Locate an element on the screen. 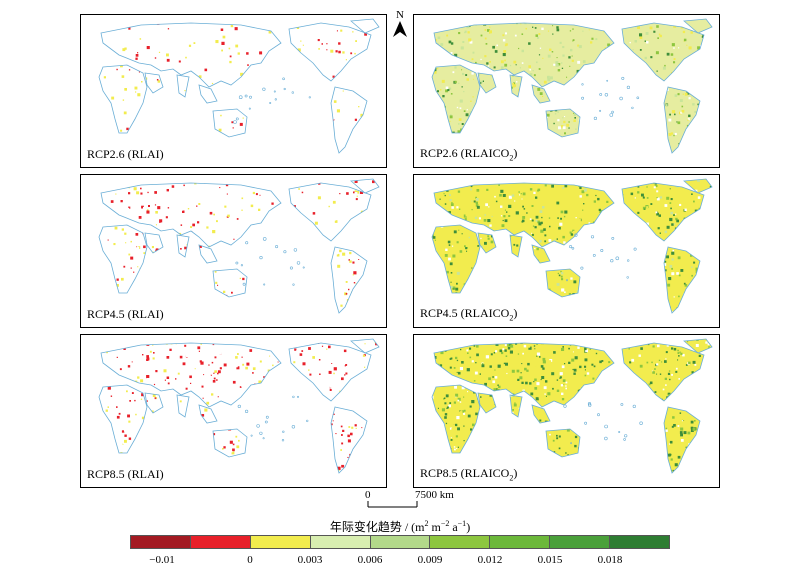 The image size is (800, 578). panel-label-rcp45-rlaico2: RCP4.5 (RLAICO2) is located at coordinates (469, 313).